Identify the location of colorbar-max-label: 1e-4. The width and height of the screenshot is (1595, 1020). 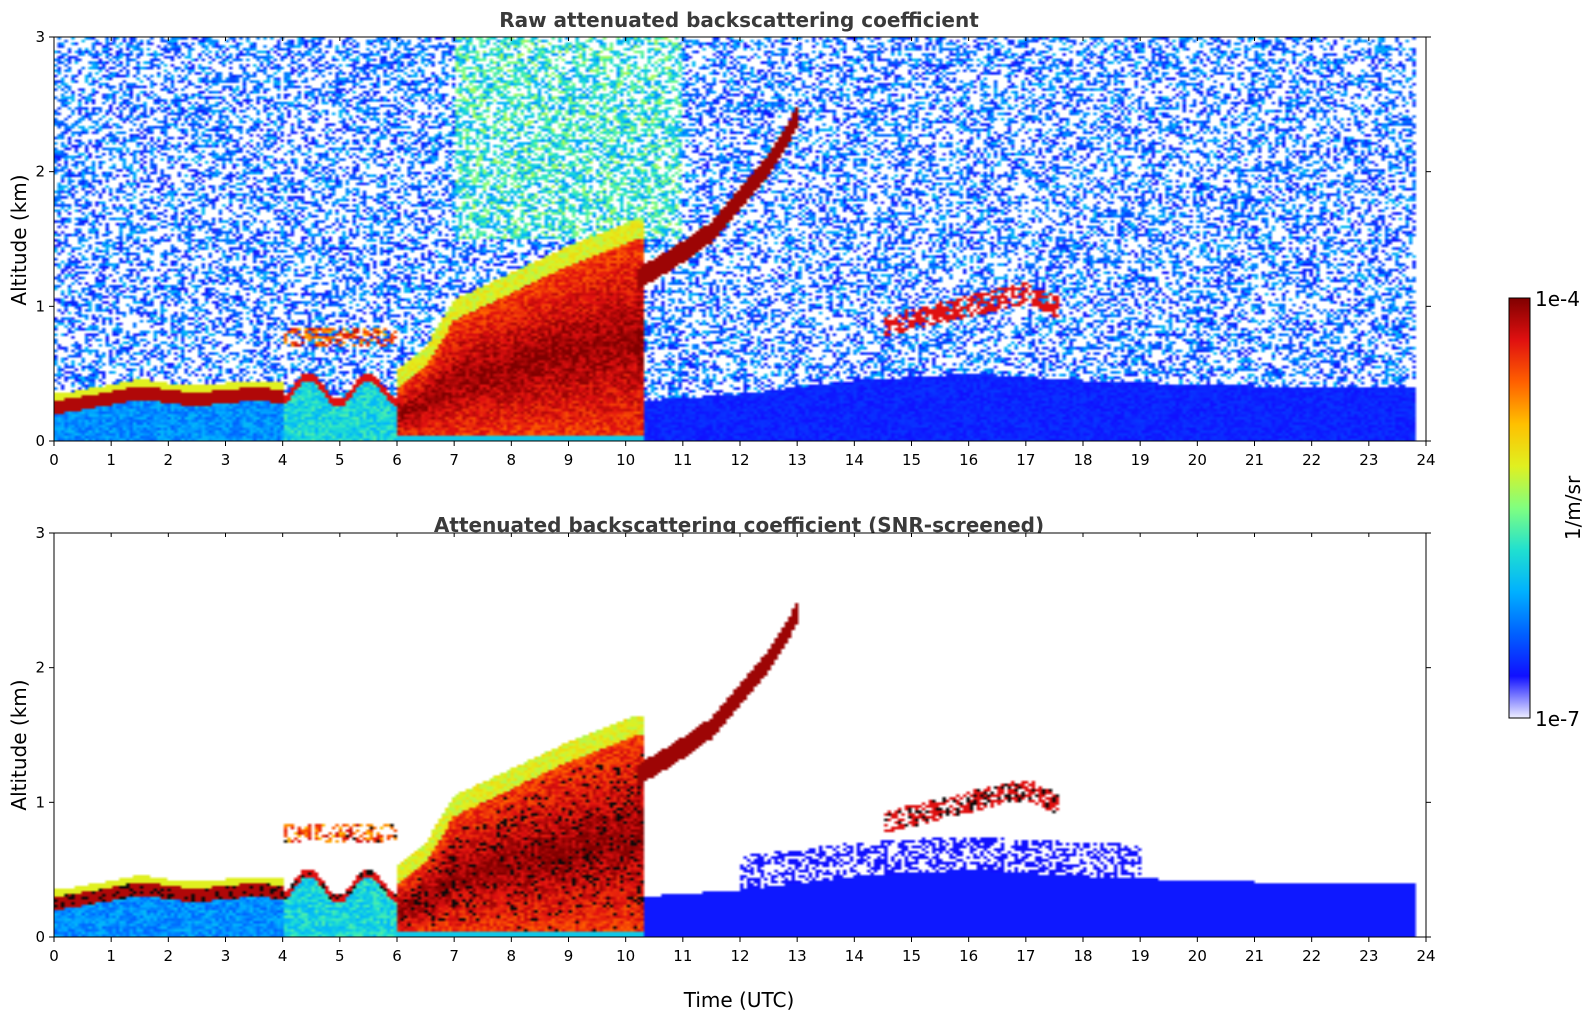
(1557, 299).